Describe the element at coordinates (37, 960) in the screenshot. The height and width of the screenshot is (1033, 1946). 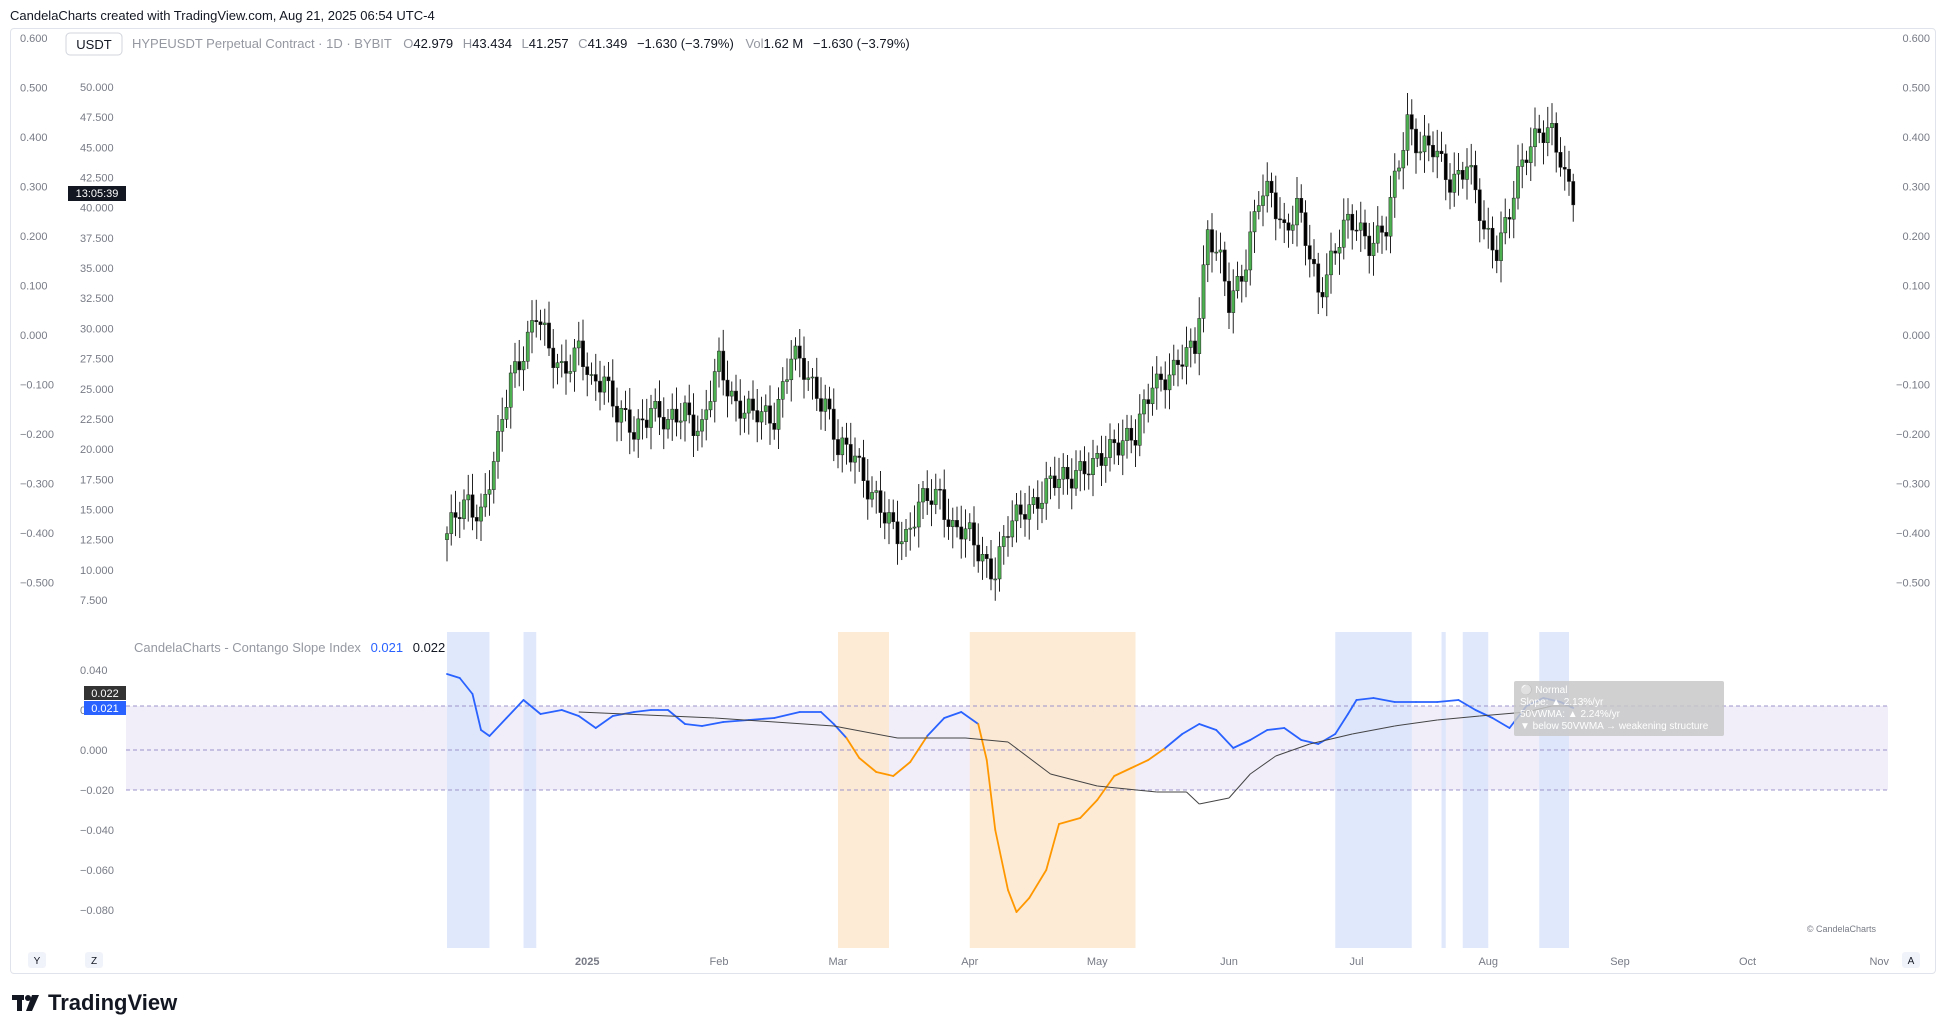
I see `log-scale-button` at that location.